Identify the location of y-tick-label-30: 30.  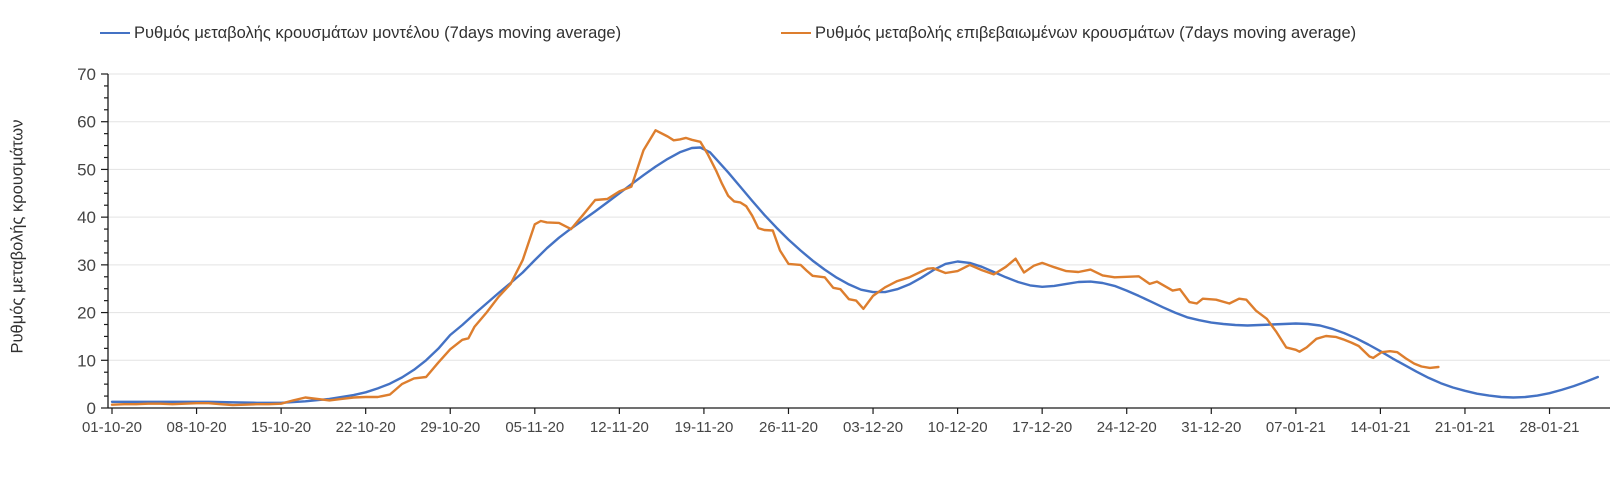
(86, 265).